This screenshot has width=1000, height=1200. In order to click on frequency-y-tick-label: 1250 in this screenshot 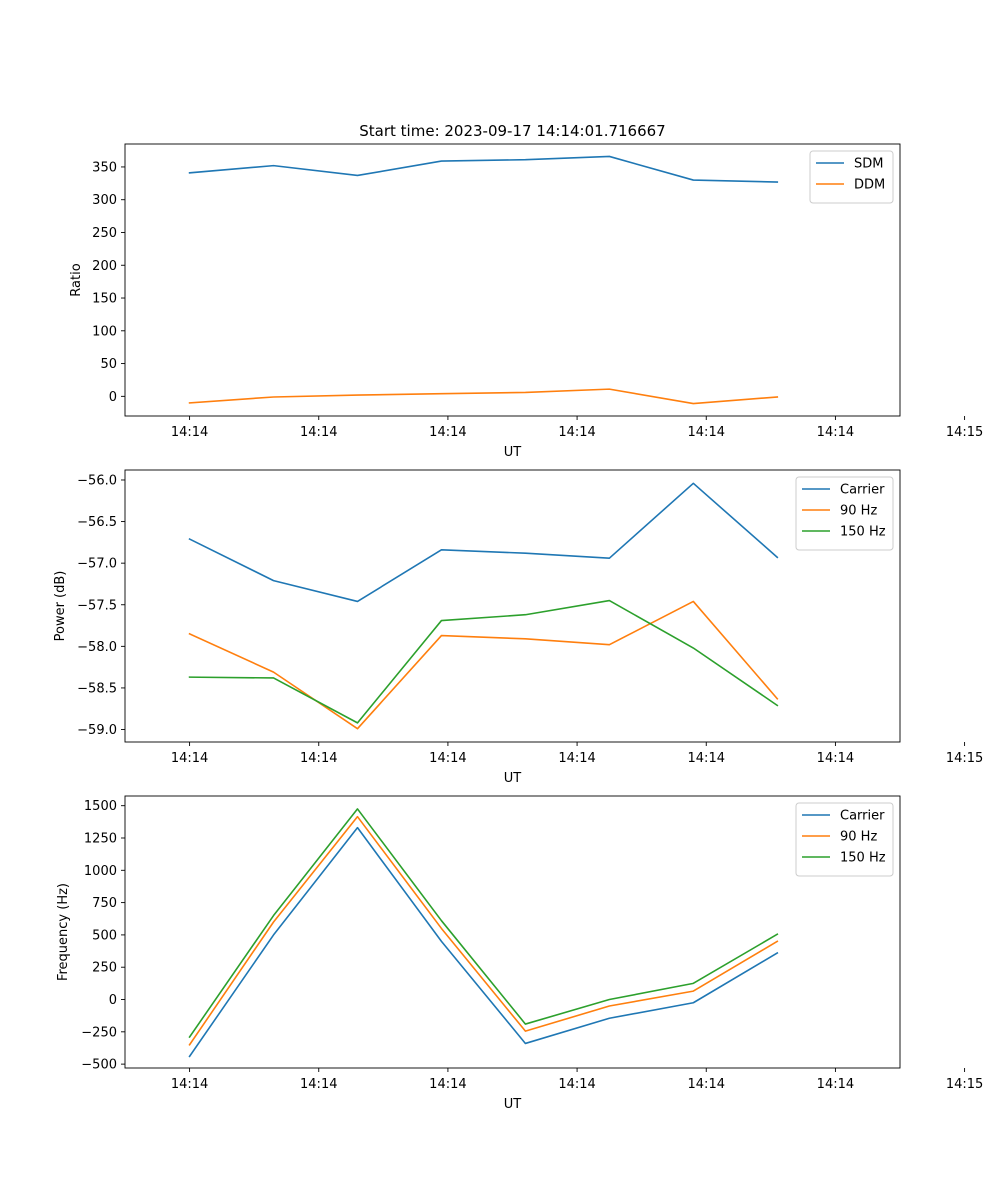, I will do `click(100, 838)`.